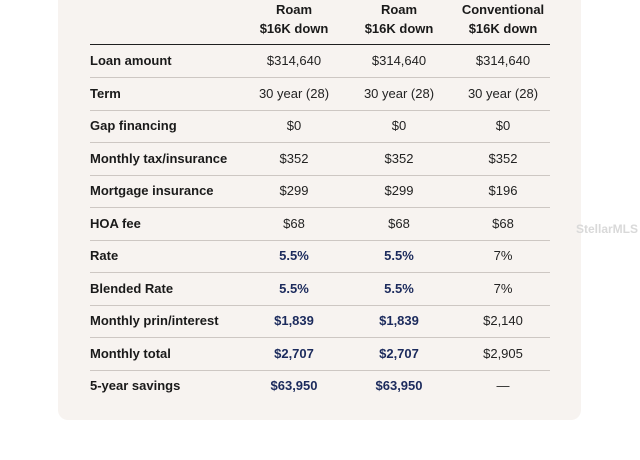 This screenshot has height=460, width=640. Describe the element at coordinates (130, 353) in the screenshot. I see `row-label: Monthly total` at that location.